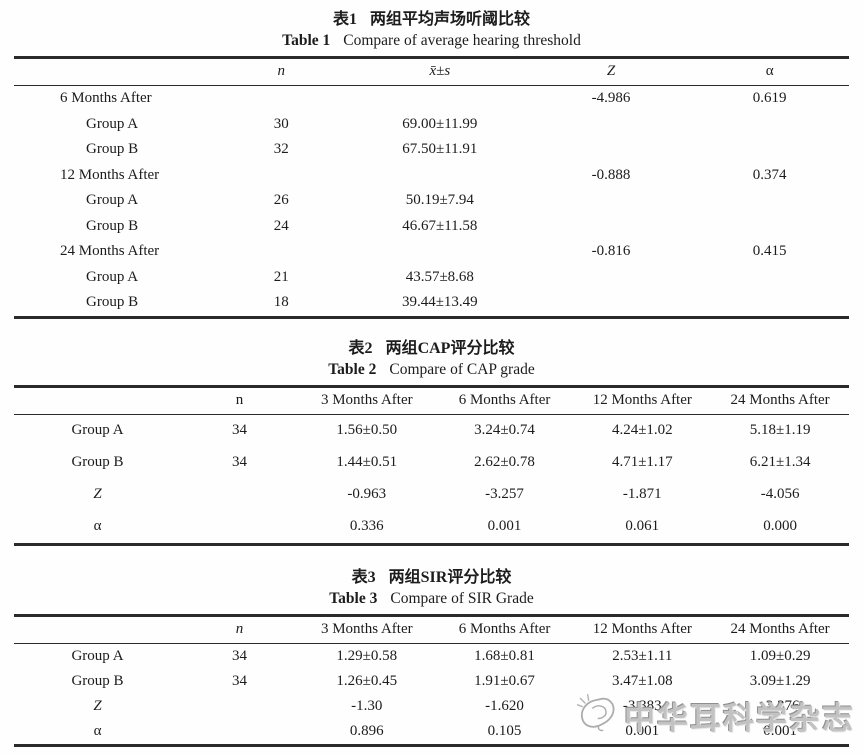  Describe the element at coordinates (97, 494) in the screenshot. I see `row-label-z: Z` at that location.